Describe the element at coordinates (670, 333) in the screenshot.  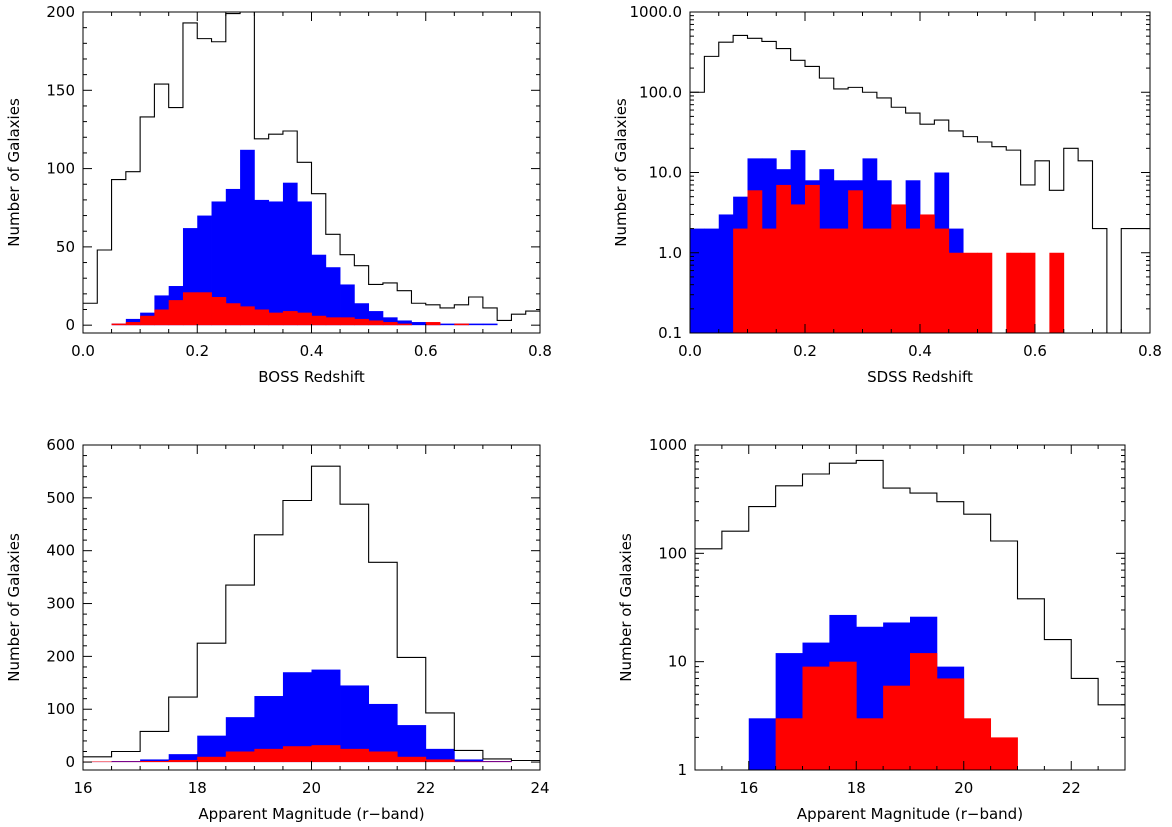
I see `y-tick-label: 0.1` at that location.